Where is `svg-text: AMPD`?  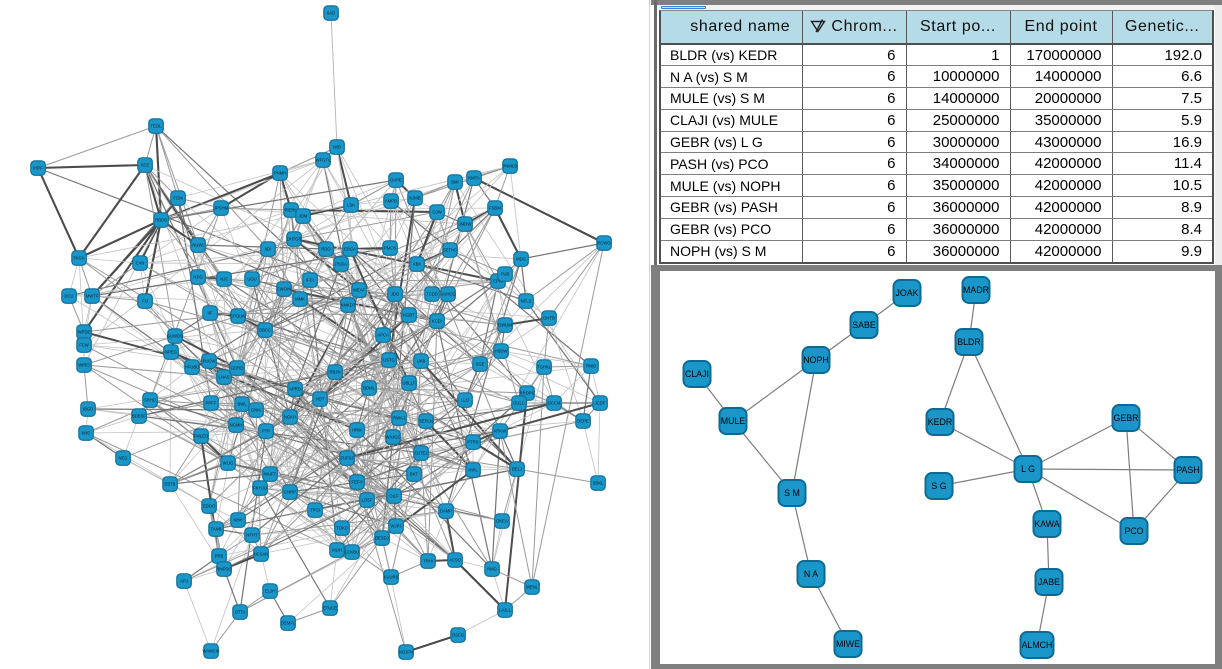 svg-text: AMPD is located at coordinates (391, 201).